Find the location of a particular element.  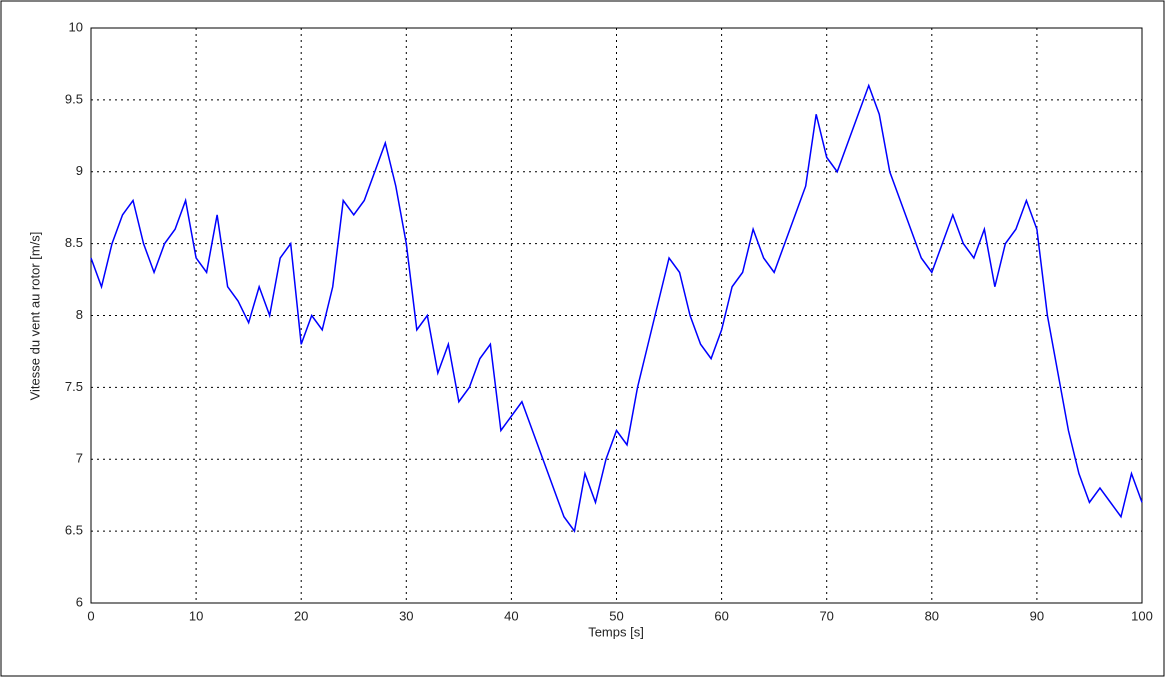

x-tick-label: 60 is located at coordinates (721, 615).